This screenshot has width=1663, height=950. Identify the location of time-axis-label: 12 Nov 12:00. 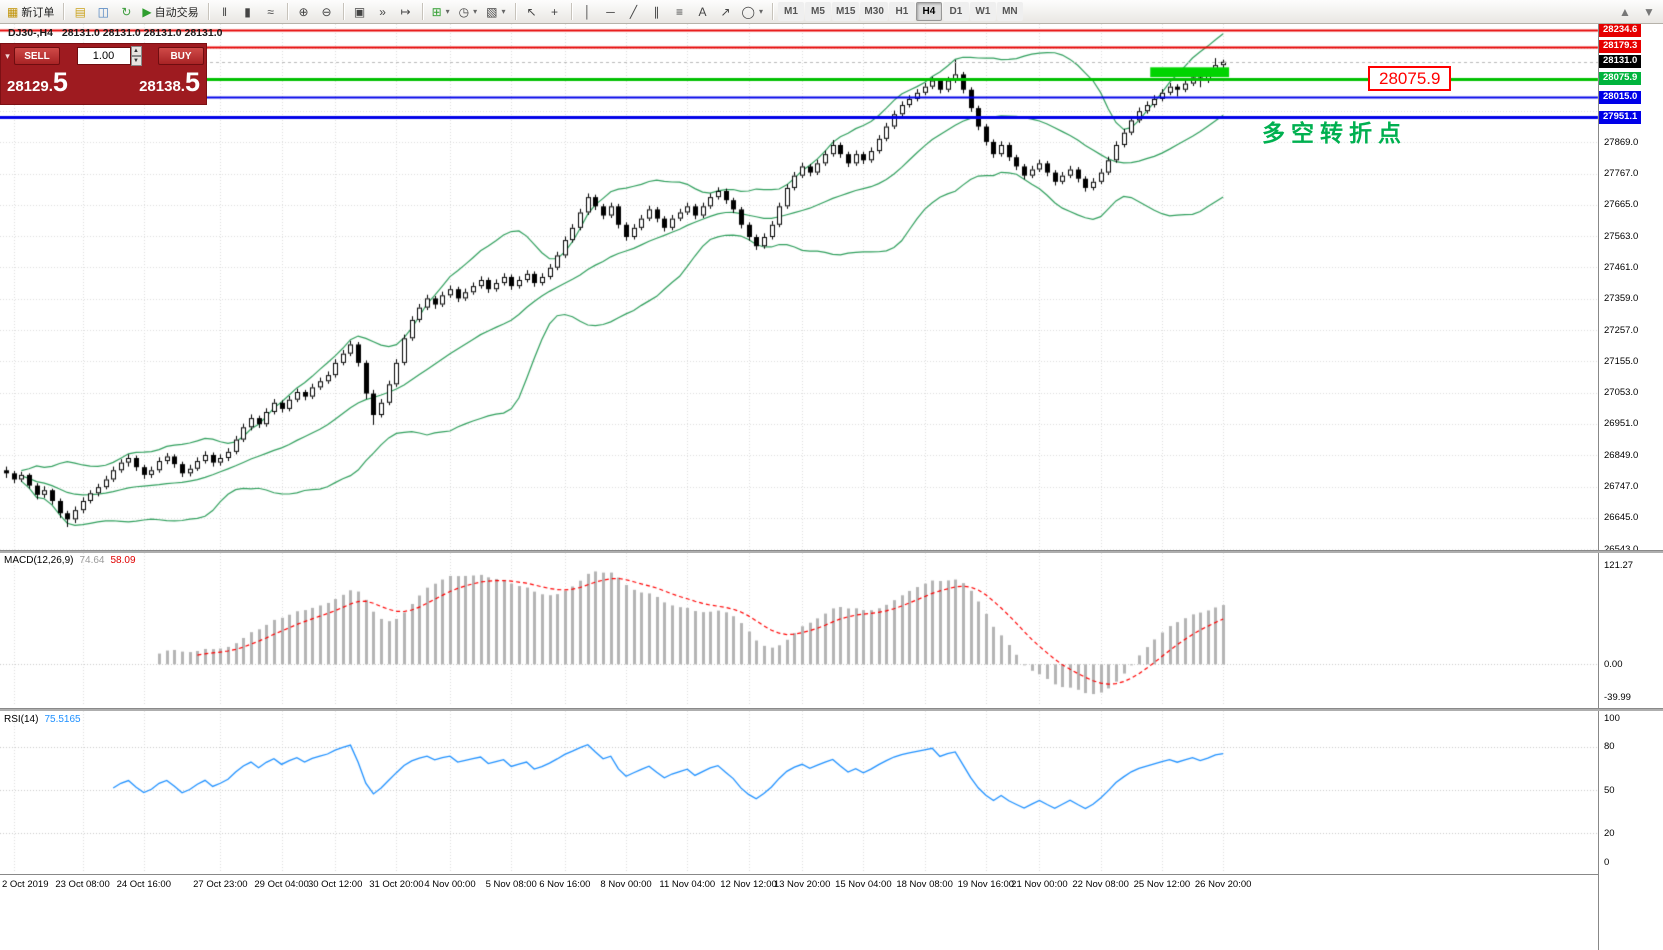
(748, 884).